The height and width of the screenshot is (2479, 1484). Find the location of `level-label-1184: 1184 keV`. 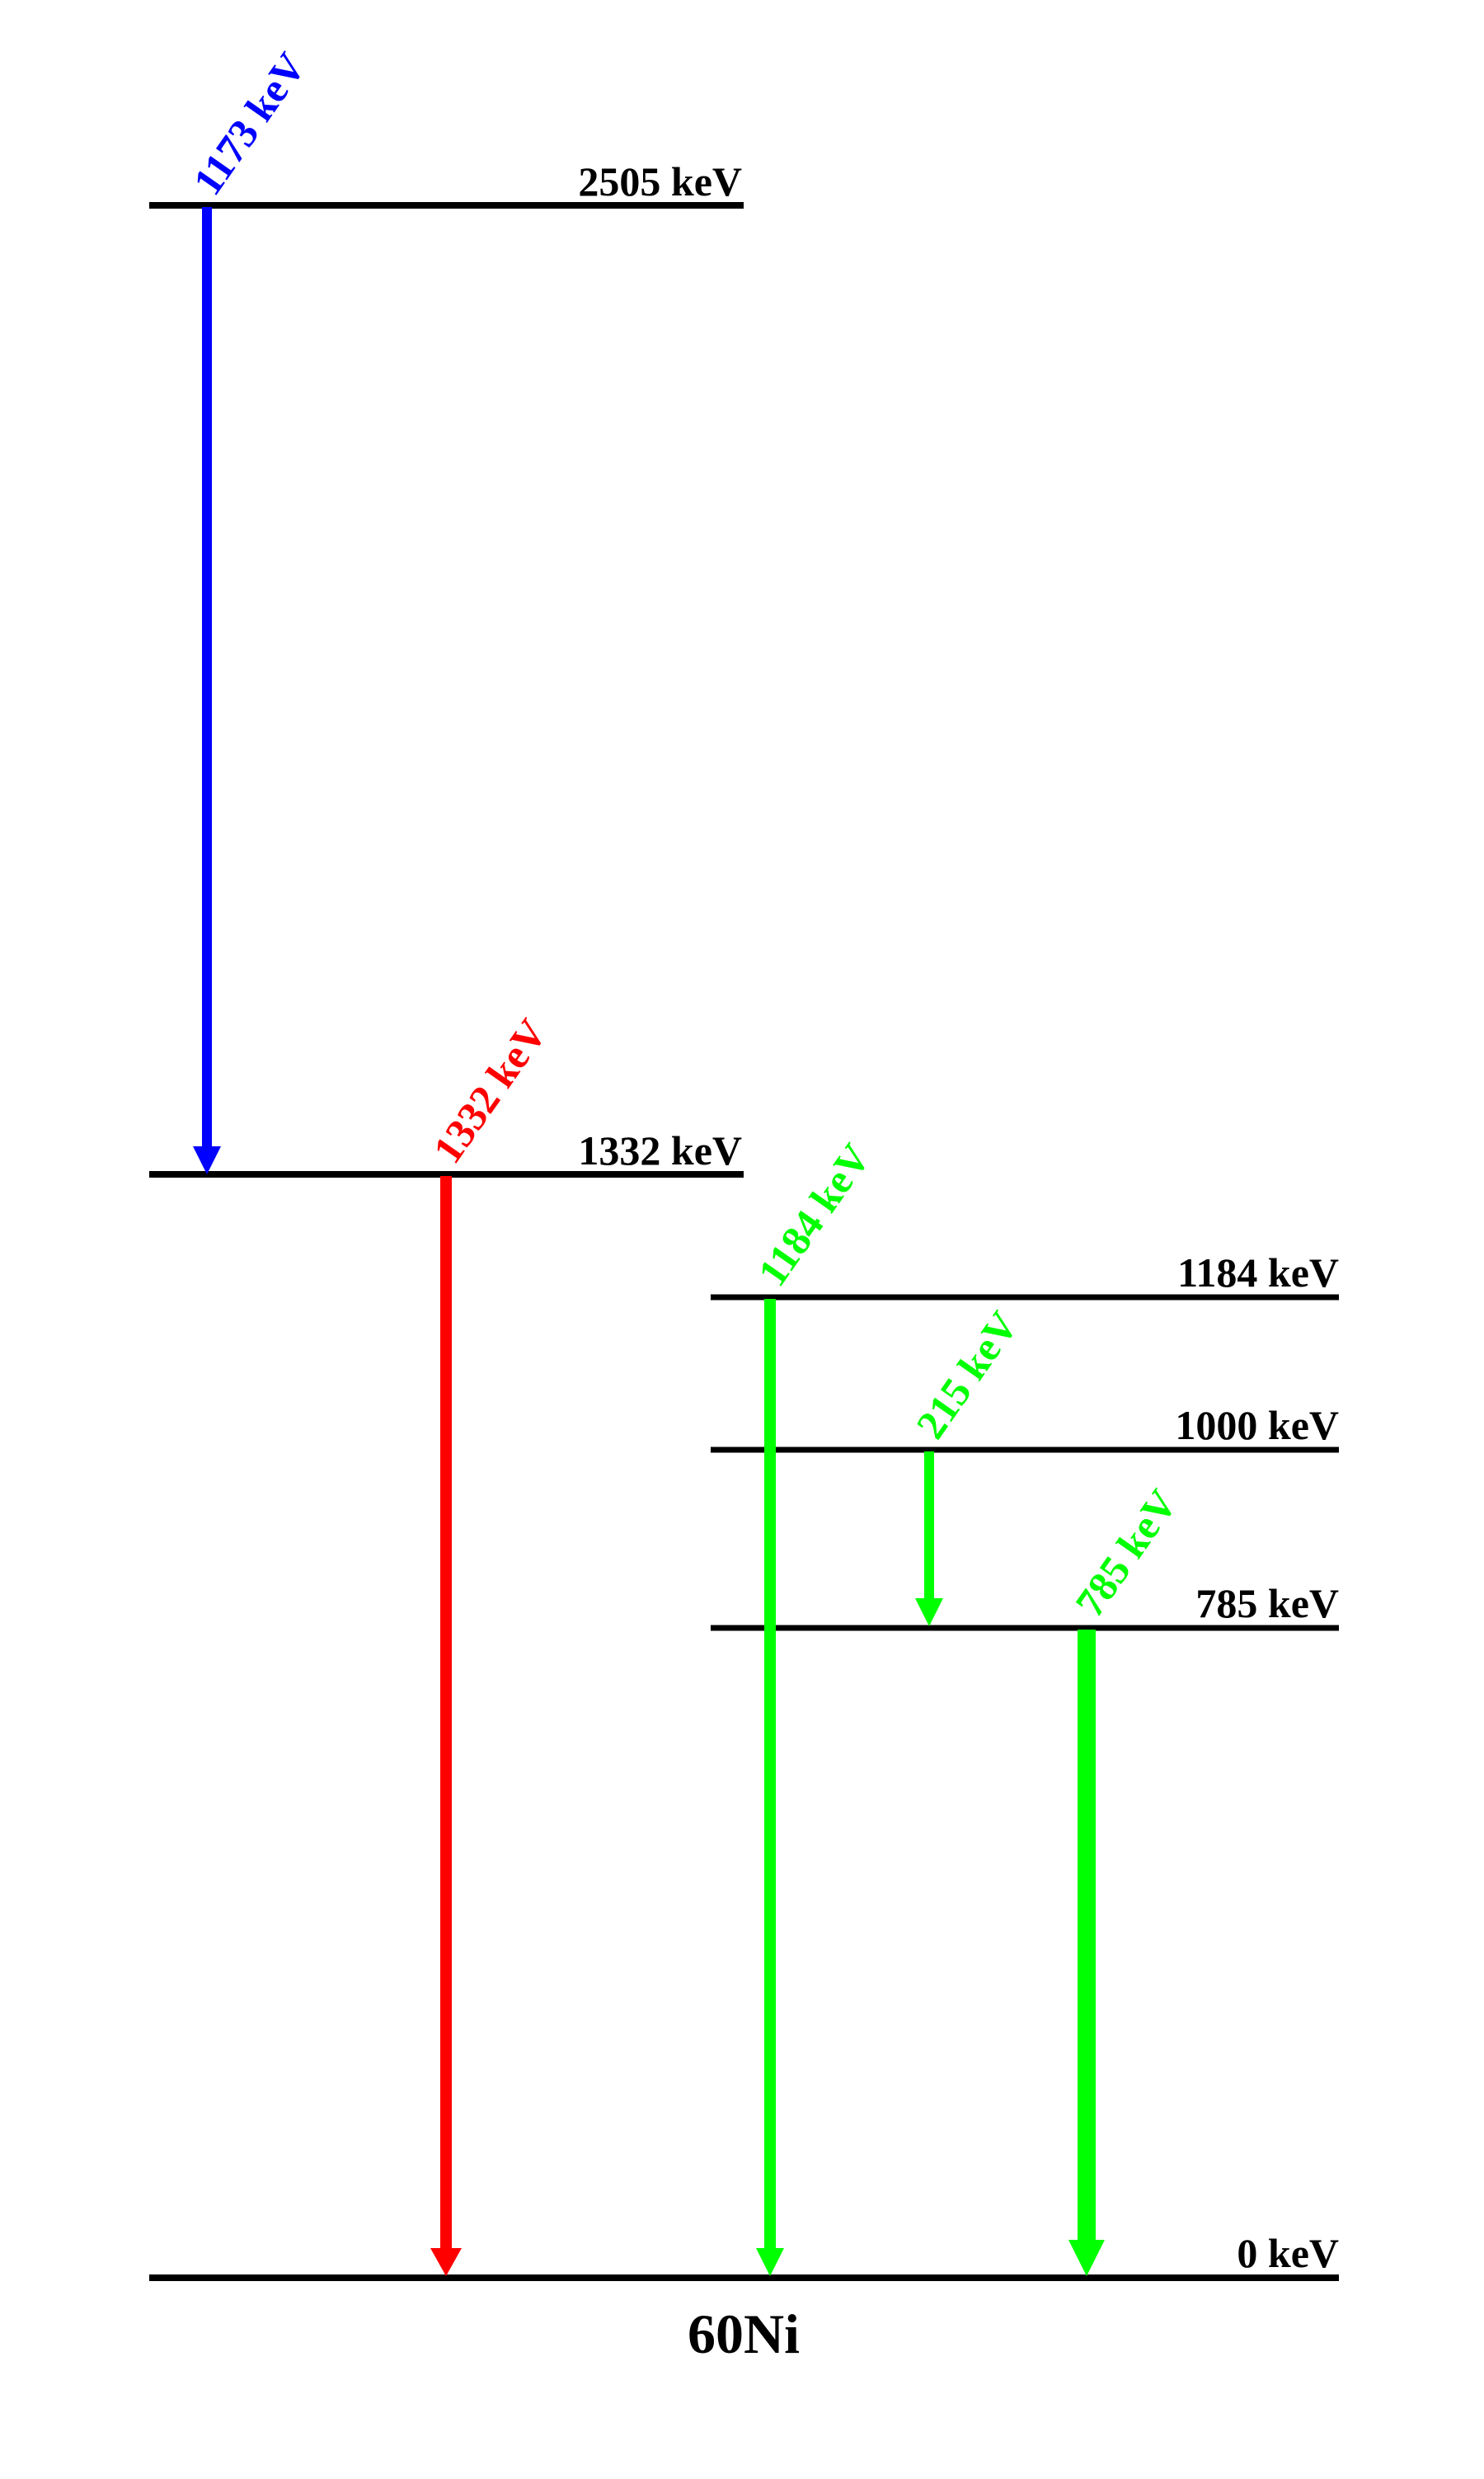

level-label-1184: 1184 keV is located at coordinates (1258, 1273).